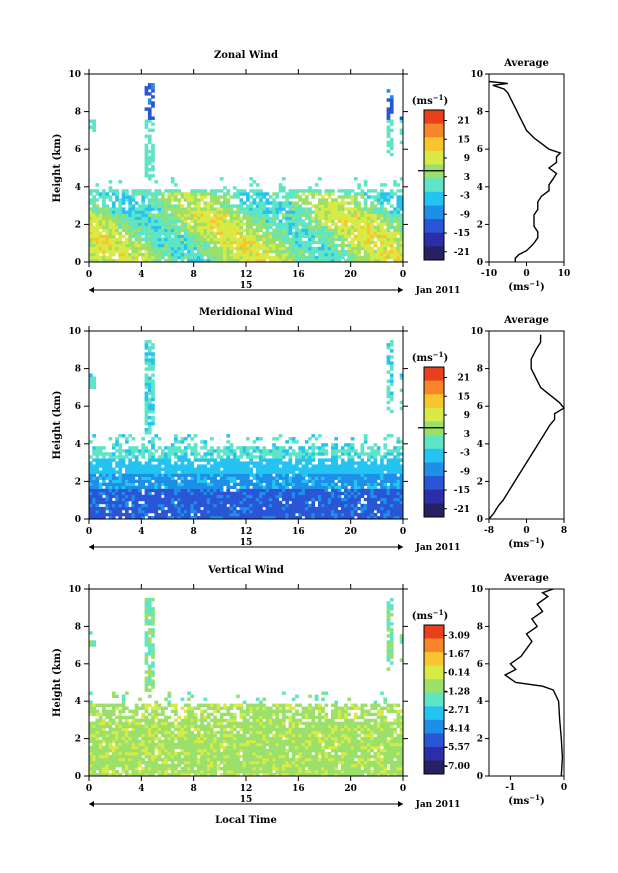 This screenshot has height=873, width=618. Describe the element at coordinates (480, 113) in the screenshot. I see `average-y-tick-label: 8` at that location.